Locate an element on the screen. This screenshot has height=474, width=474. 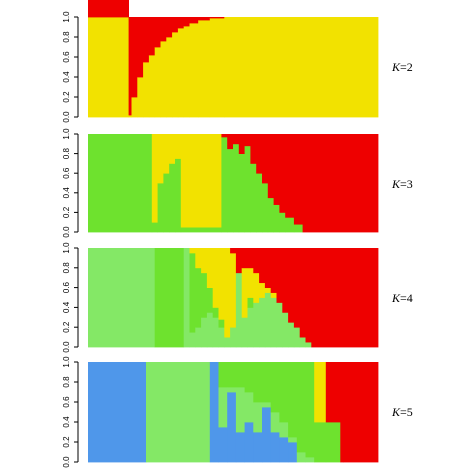
panel-k2-tick-label-4: 0.8 is located at coordinates (66, 37).